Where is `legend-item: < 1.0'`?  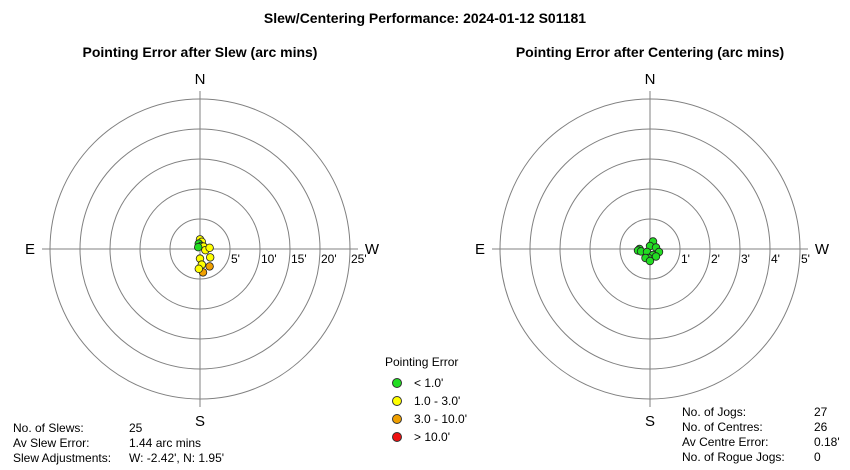 legend-item: < 1.0' is located at coordinates (426, 383).